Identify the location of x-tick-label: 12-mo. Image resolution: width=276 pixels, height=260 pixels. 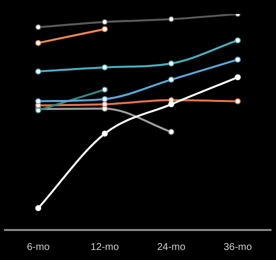
(105, 247).